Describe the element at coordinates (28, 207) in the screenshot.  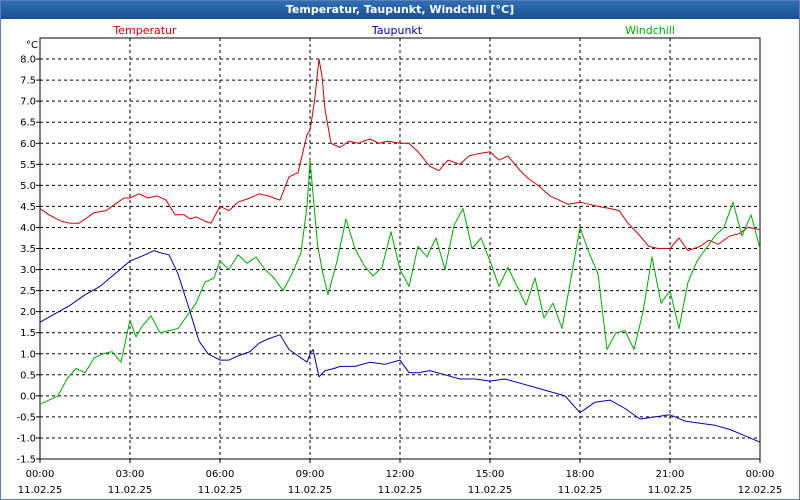
I see `y-tick-label-7: 4.5` at that location.